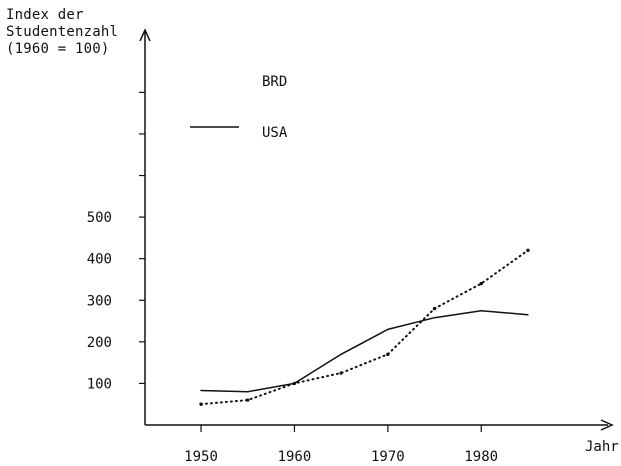 Image resolution: width=621 pixels, height=466 pixels. What do you see at coordinates (201, 404) in the screenshot?
I see `data-point-brd-1950` at bounding box center [201, 404].